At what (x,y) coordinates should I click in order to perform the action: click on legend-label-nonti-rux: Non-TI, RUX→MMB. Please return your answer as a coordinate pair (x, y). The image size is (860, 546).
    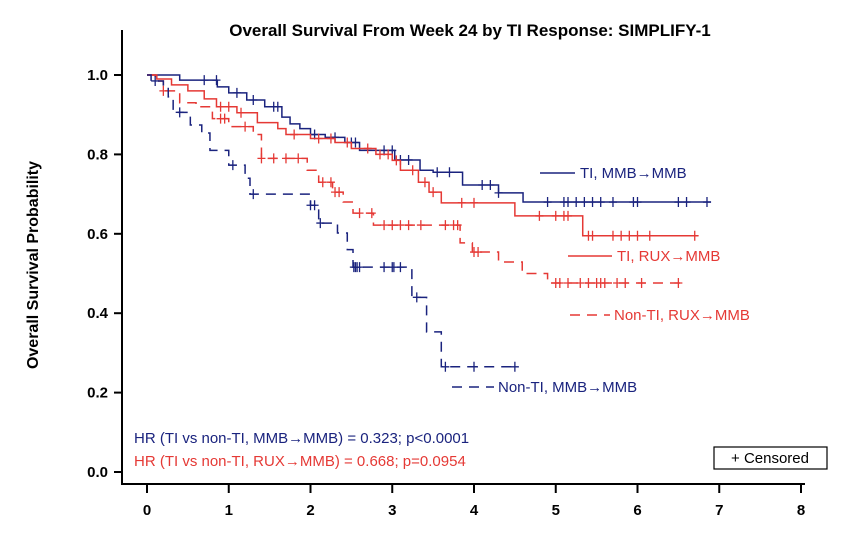
    Looking at the image, I should click on (682, 315).